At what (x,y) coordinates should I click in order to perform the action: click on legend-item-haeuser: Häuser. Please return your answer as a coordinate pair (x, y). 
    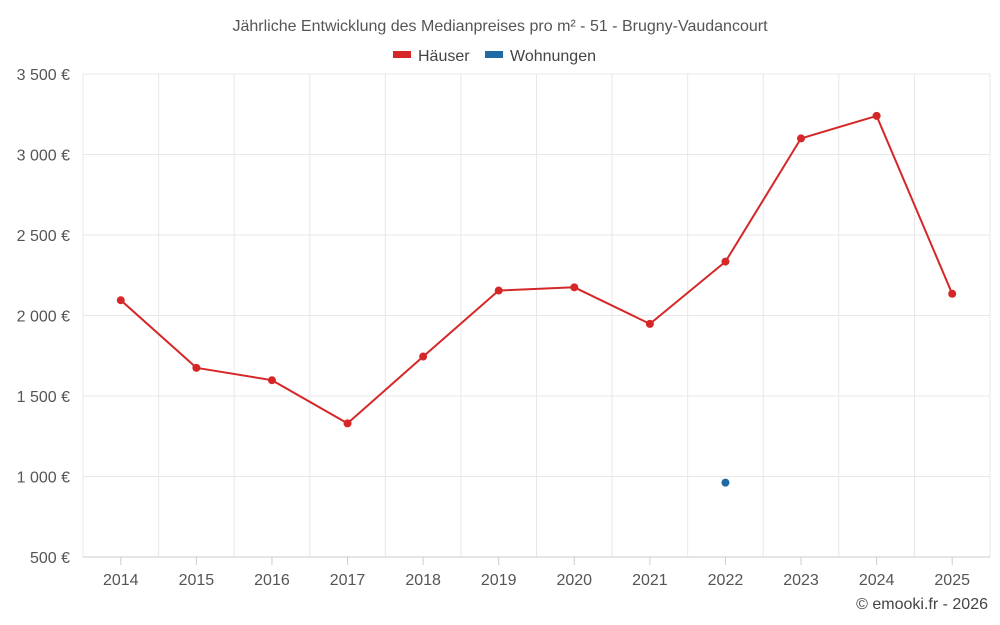
    Looking at the image, I should click on (431, 56).